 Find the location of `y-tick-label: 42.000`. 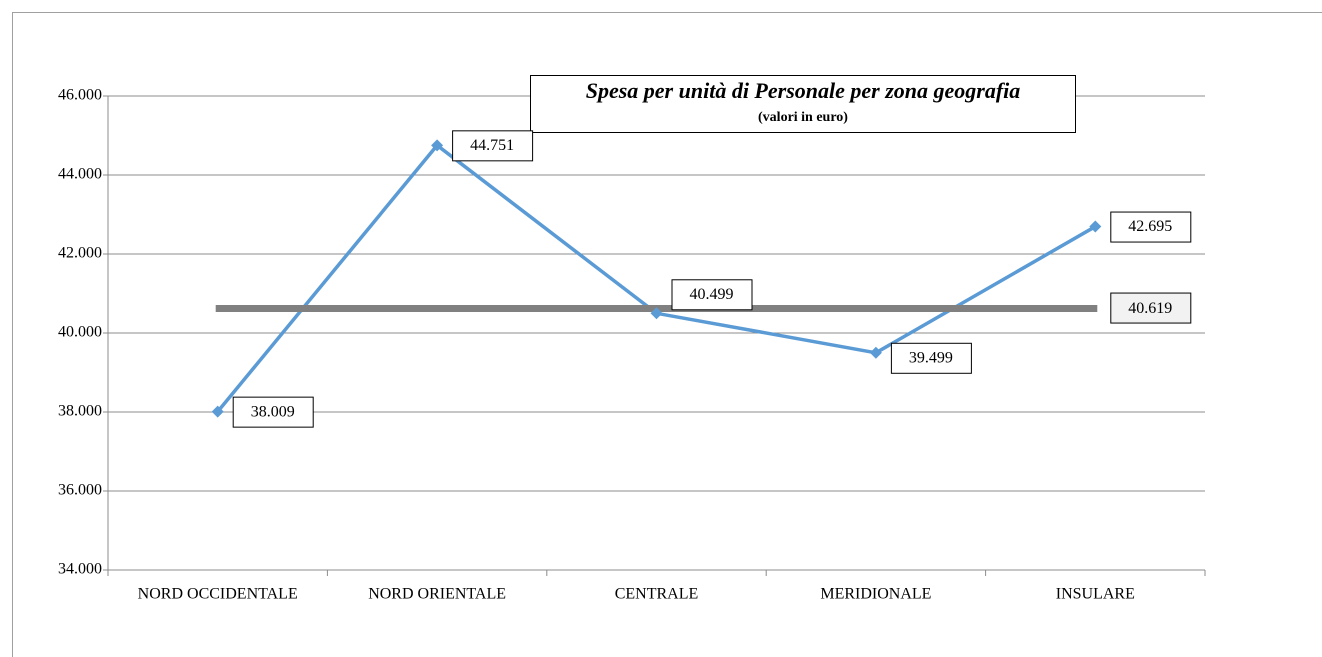

y-tick-label: 42.000 is located at coordinates (80, 253).